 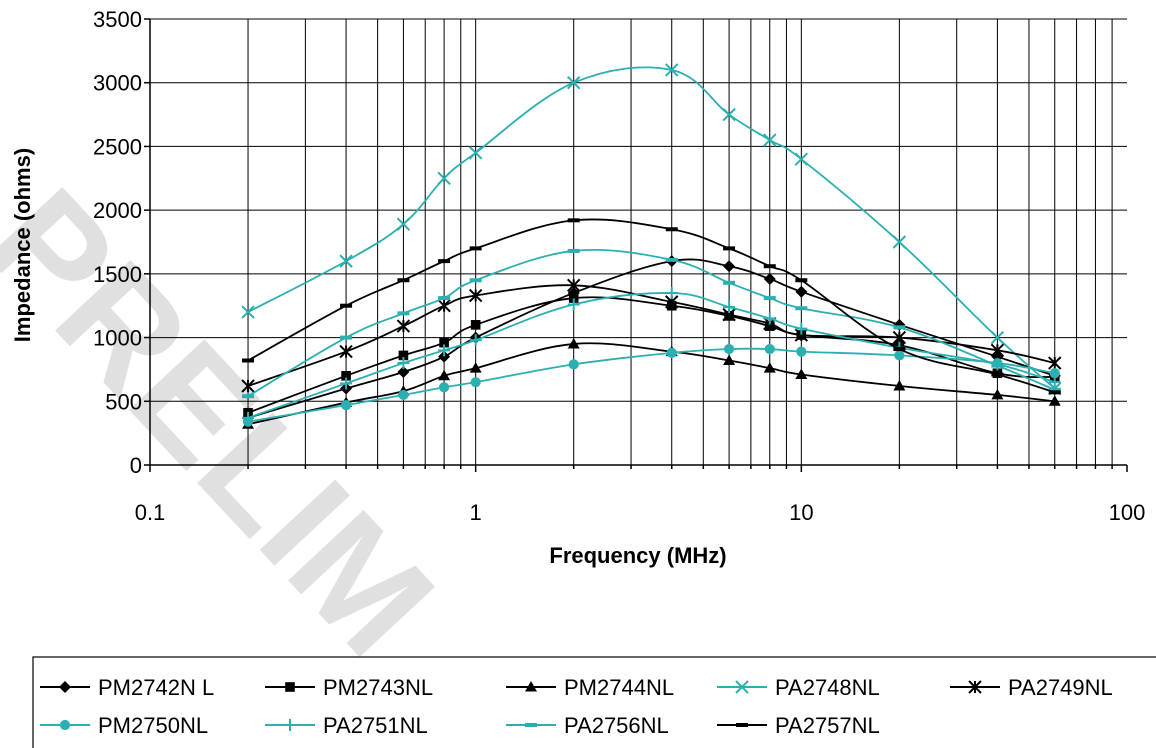 What do you see at coordinates (616, 725) in the screenshot?
I see `legend-label: PA2756NL` at bounding box center [616, 725].